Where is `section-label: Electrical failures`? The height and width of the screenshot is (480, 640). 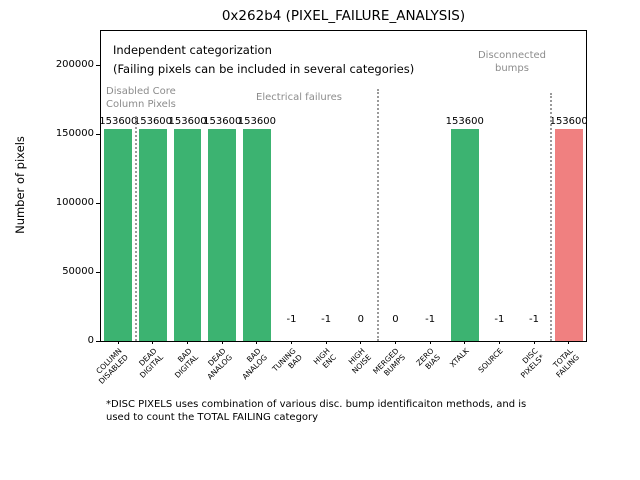 section-label: Electrical failures is located at coordinates (299, 97).